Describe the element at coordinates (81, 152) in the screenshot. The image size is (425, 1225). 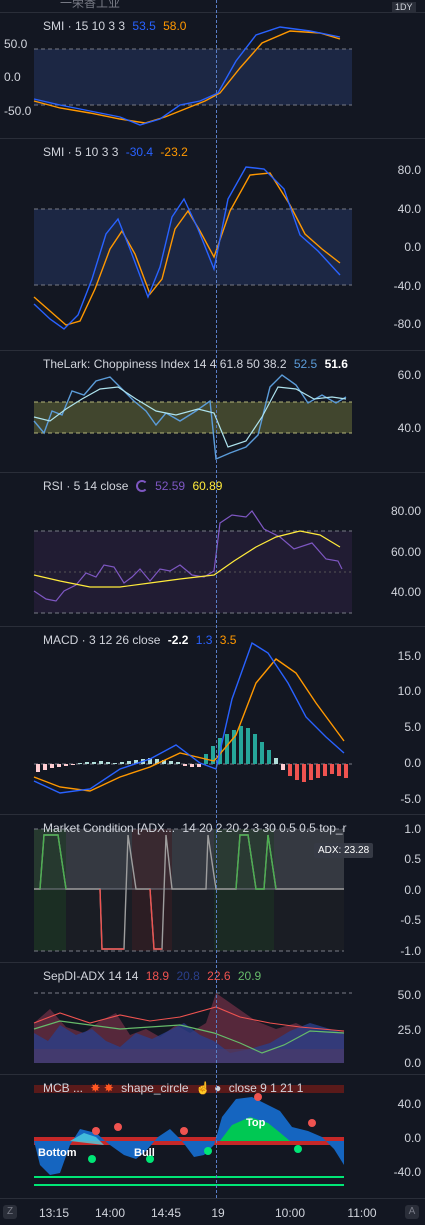
I see `smi-5-title: SMI · 5 10 3 3` at that location.